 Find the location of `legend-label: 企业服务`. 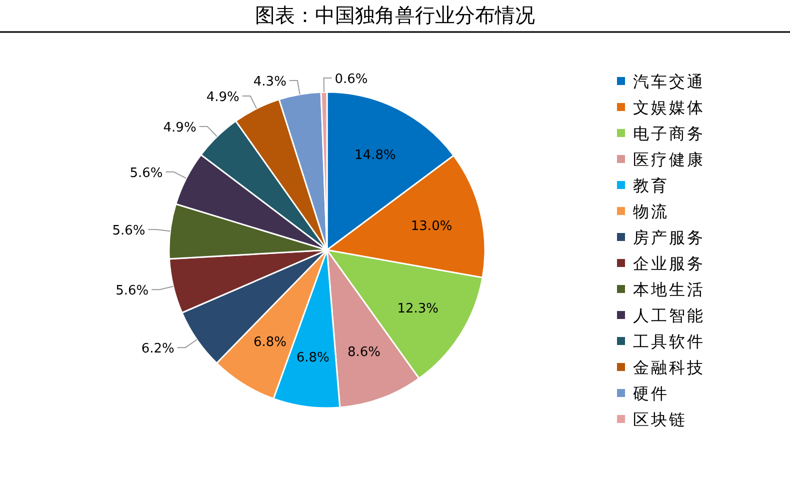

legend-label: 企业服务 is located at coordinates (669, 263).